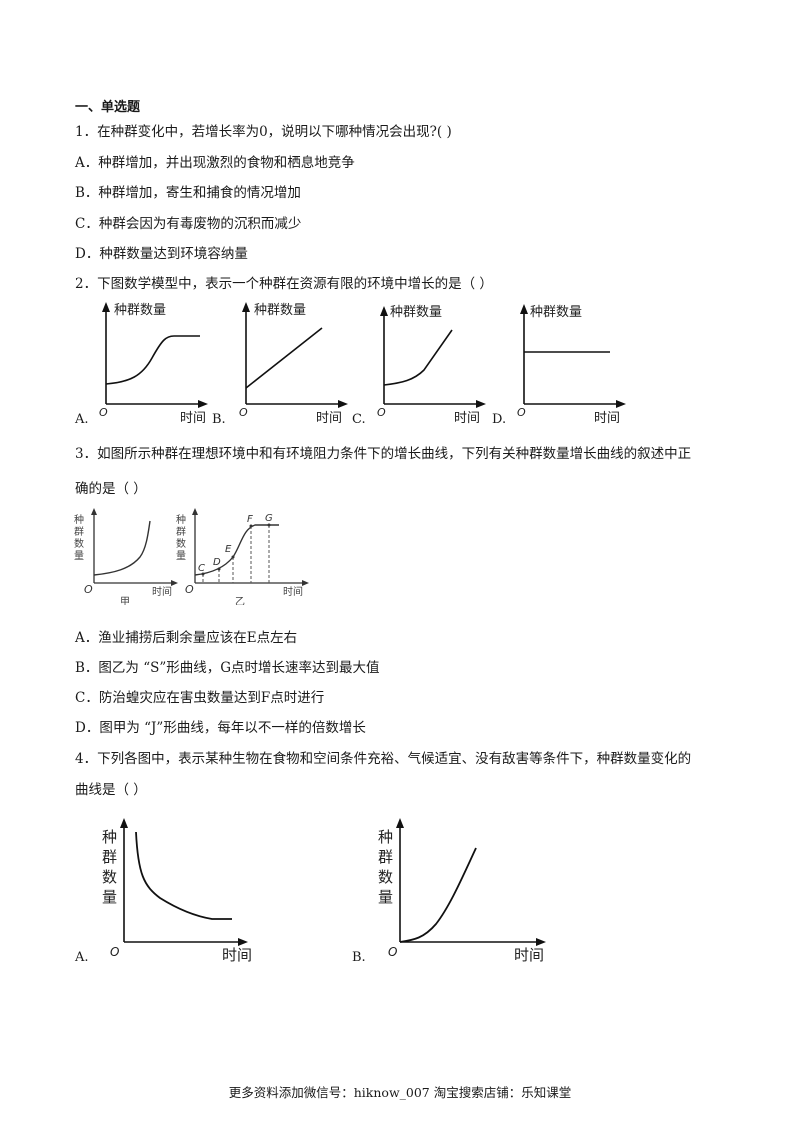 The image size is (800, 1132). Describe the element at coordinates (464, 889) in the screenshot. I see `q4-figure-b: 种 群 数 量 O 时间` at that location.